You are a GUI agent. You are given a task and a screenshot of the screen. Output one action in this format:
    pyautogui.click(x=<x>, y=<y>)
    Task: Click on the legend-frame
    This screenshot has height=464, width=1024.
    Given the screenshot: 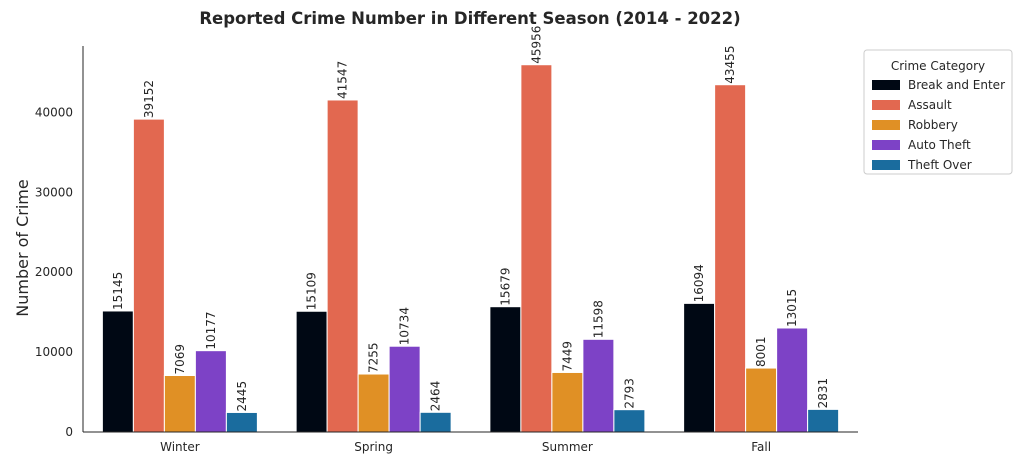 What is the action you would take?
    pyautogui.click(x=938, y=112)
    